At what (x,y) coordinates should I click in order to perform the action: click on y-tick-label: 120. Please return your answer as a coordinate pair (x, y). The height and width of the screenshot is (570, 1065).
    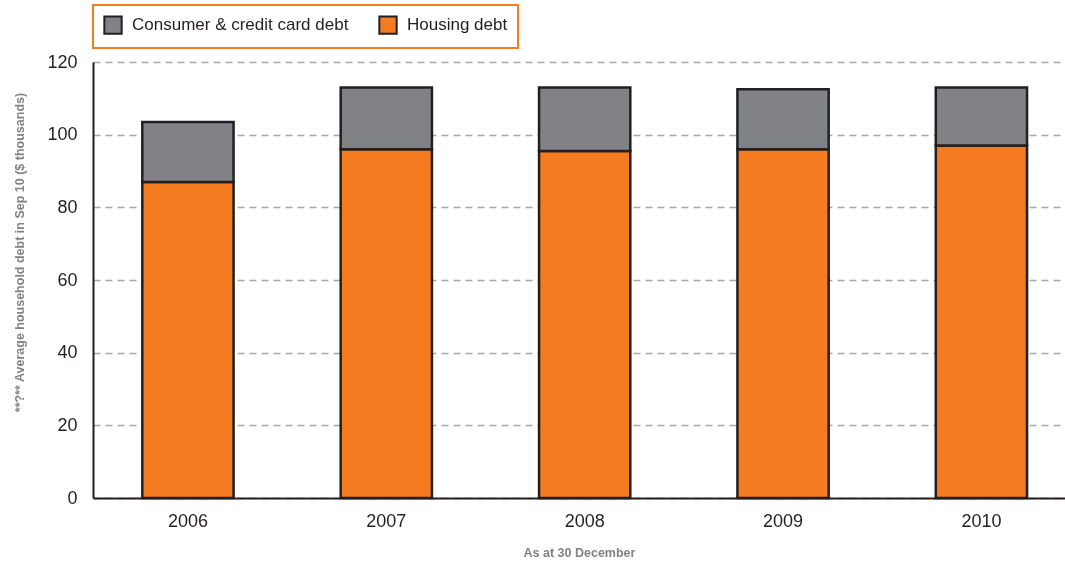
    Looking at the image, I should click on (62, 61).